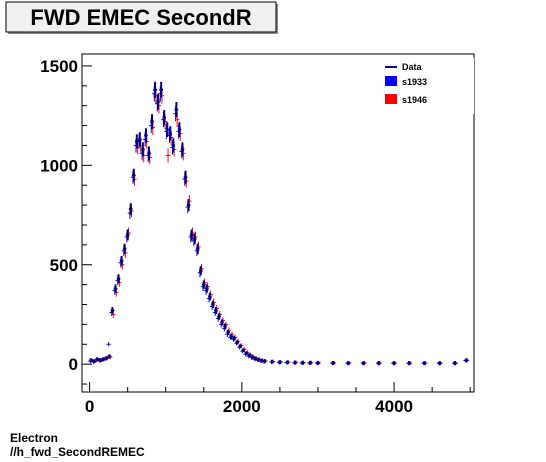  Describe the element at coordinates (59, 66) in the screenshot. I see `y-tick-label: 1500` at that location.